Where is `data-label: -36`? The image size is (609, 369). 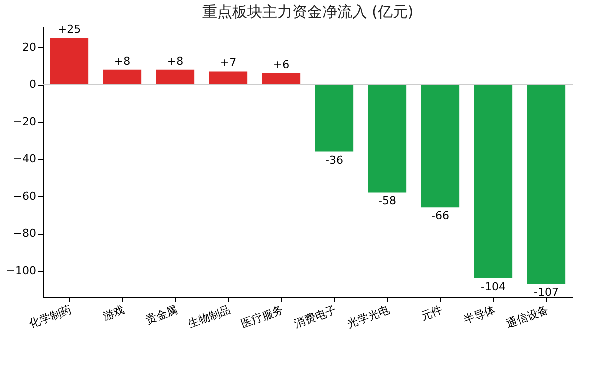 data-label: -36 is located at coordinates (335, 160).